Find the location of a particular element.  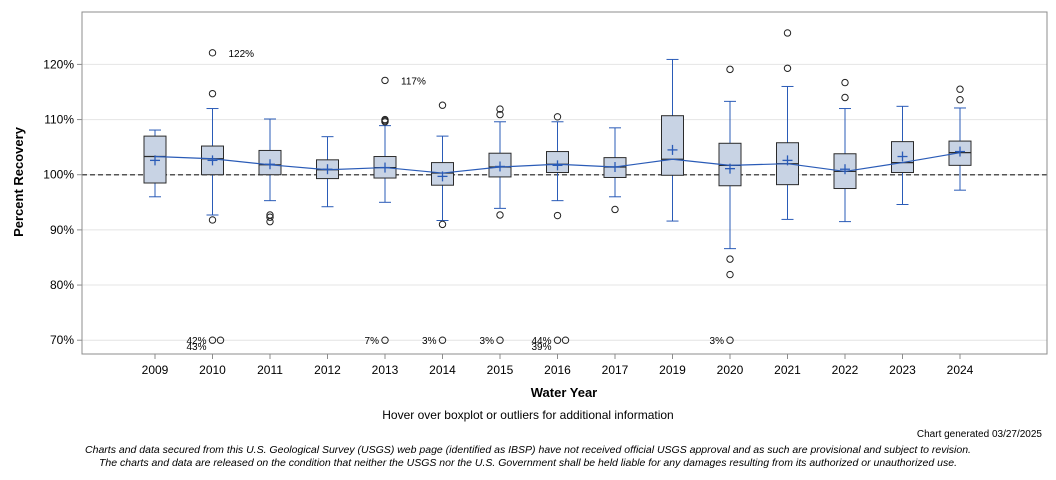

y-tick-label: 110% is located at coordinates (59, 120).